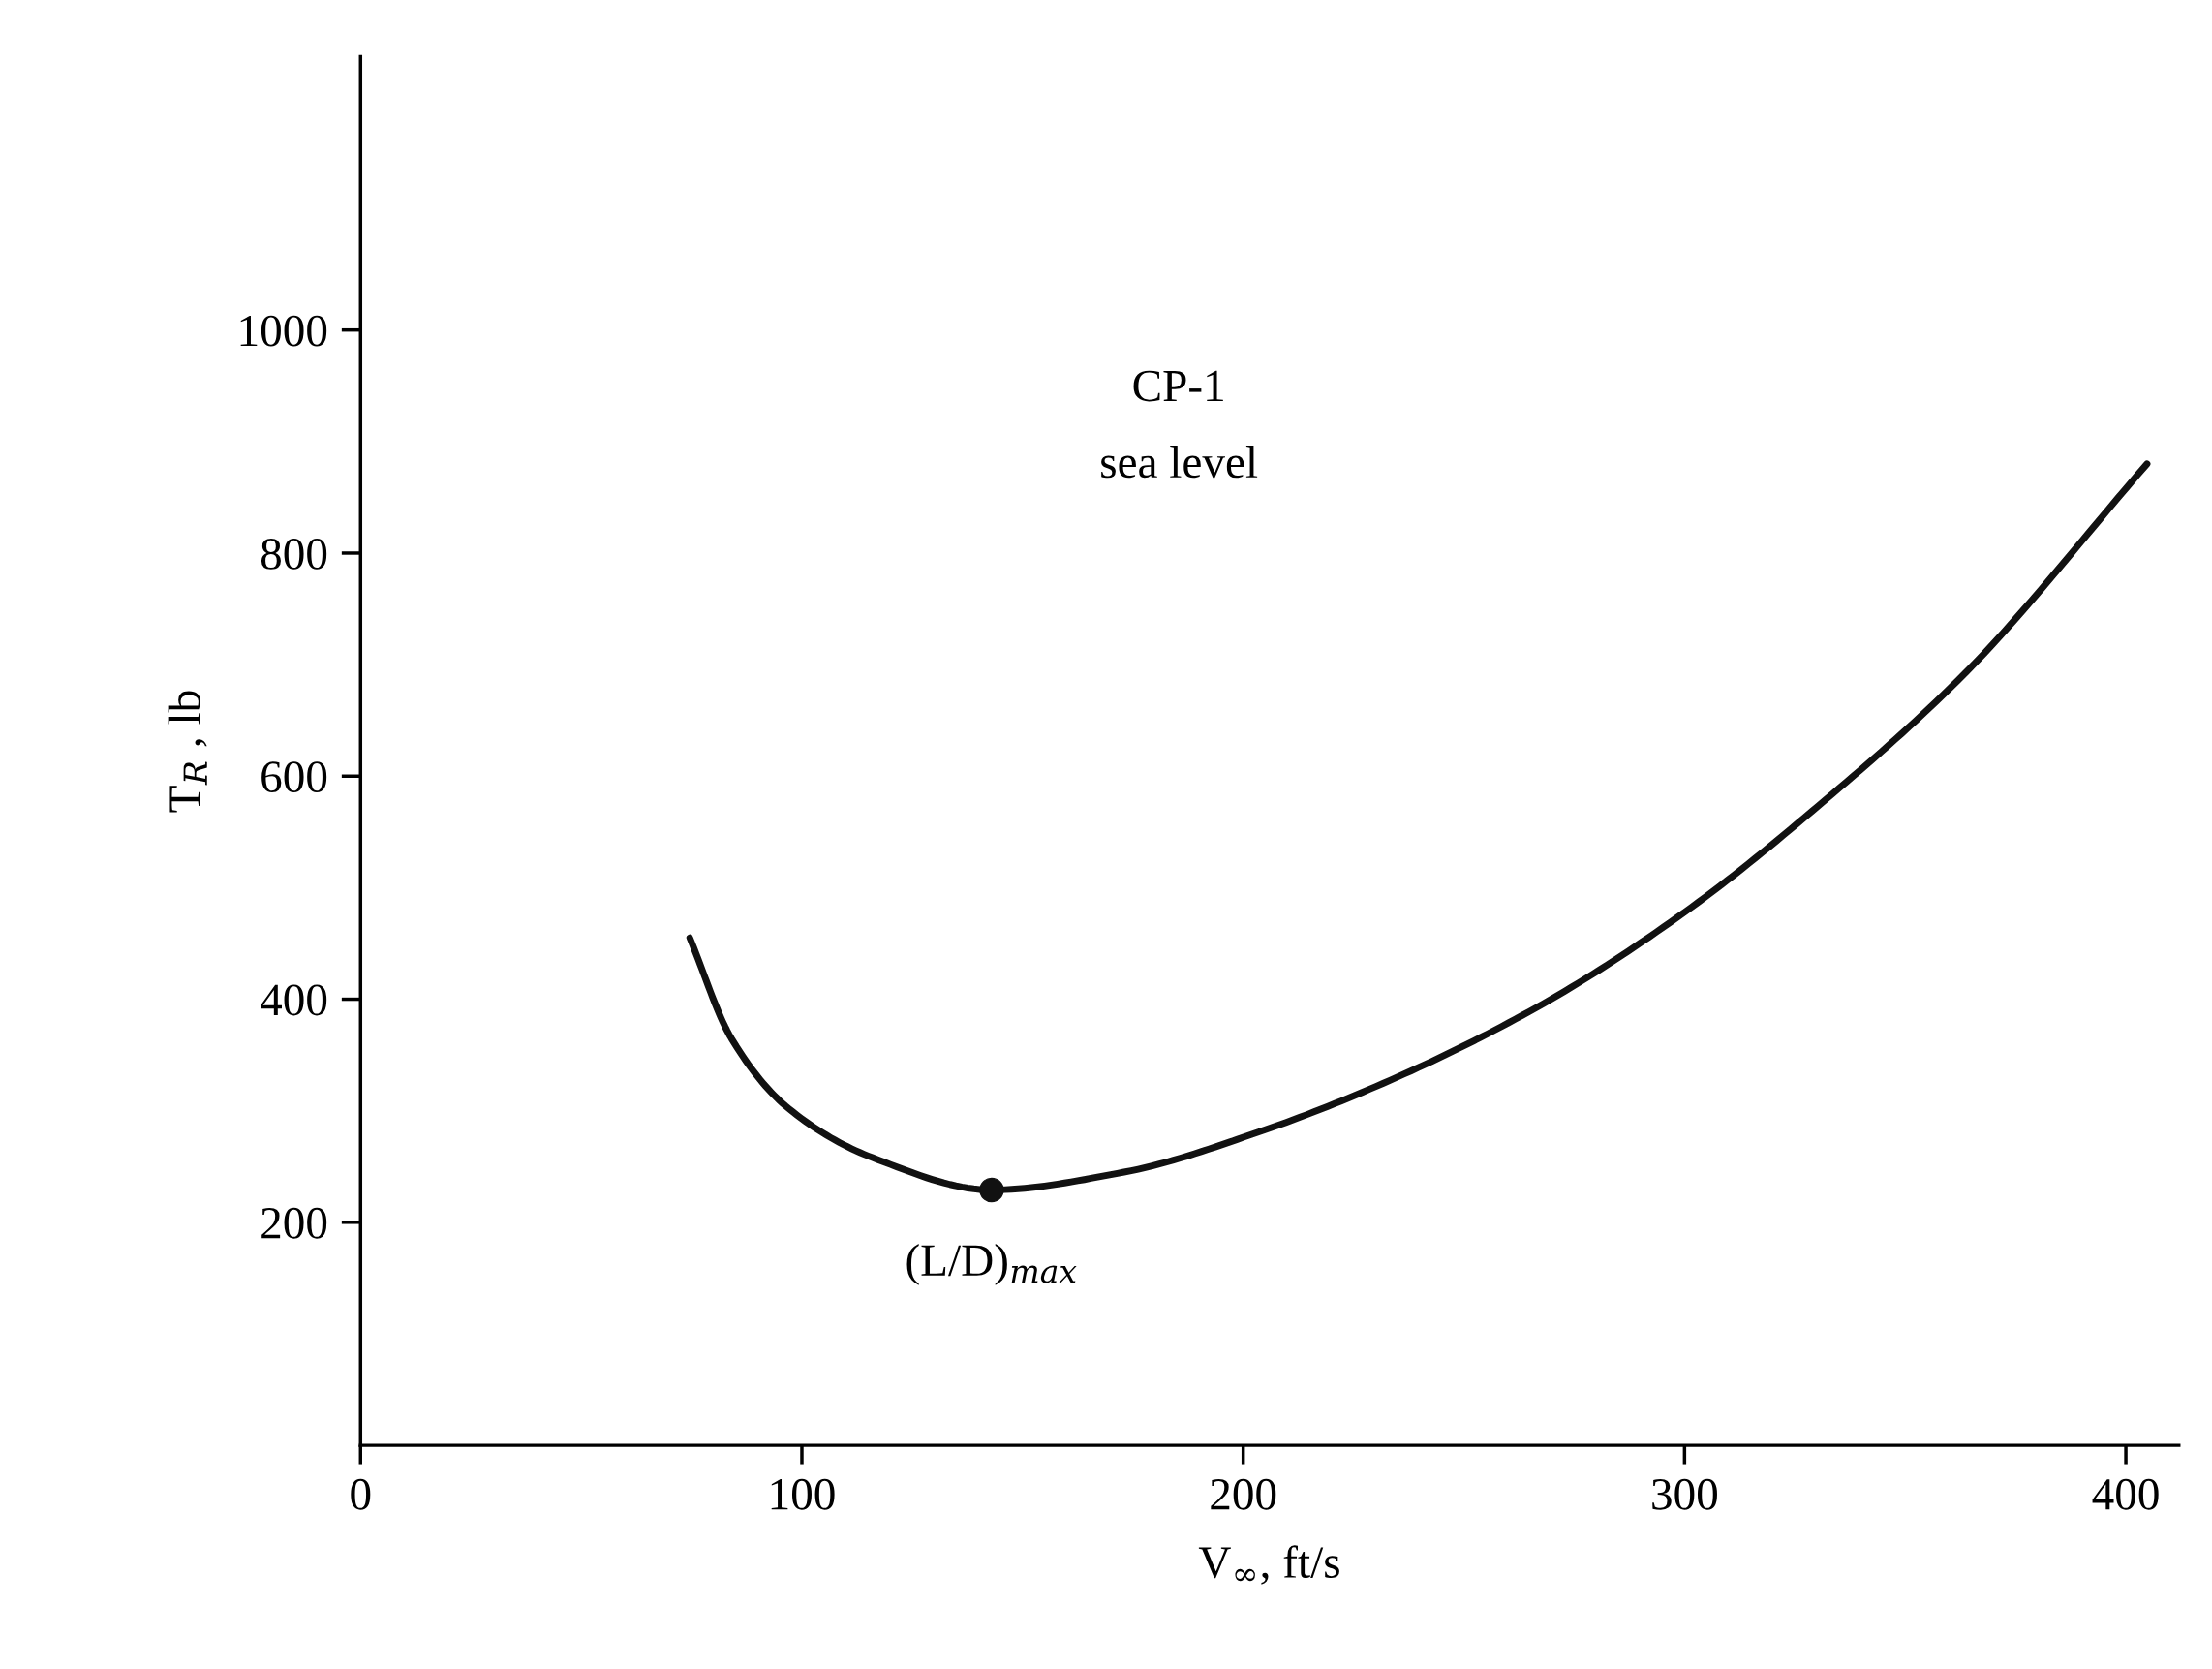 The height and width of the screenshot is (1669, 2212). What do you see at coordinates (803, 1494) in the screenshot?
I see `x-tick-label: 100` at bounding box center [803, 1494].